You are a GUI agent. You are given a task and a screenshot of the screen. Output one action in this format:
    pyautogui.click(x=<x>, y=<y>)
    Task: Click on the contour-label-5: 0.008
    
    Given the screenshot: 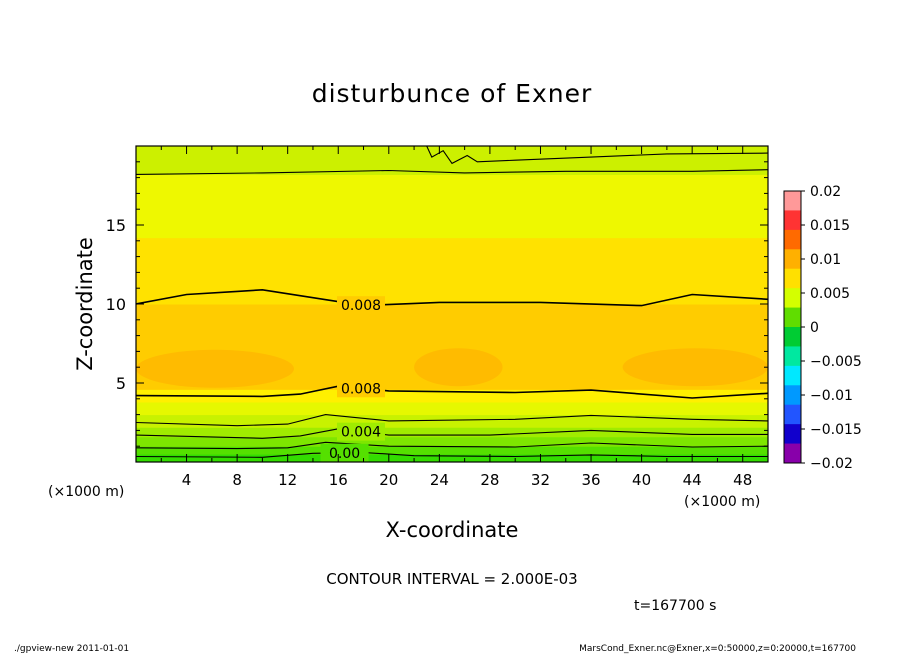 What is the action you would take?
    pyautogui.click(x=361, y=306)
    